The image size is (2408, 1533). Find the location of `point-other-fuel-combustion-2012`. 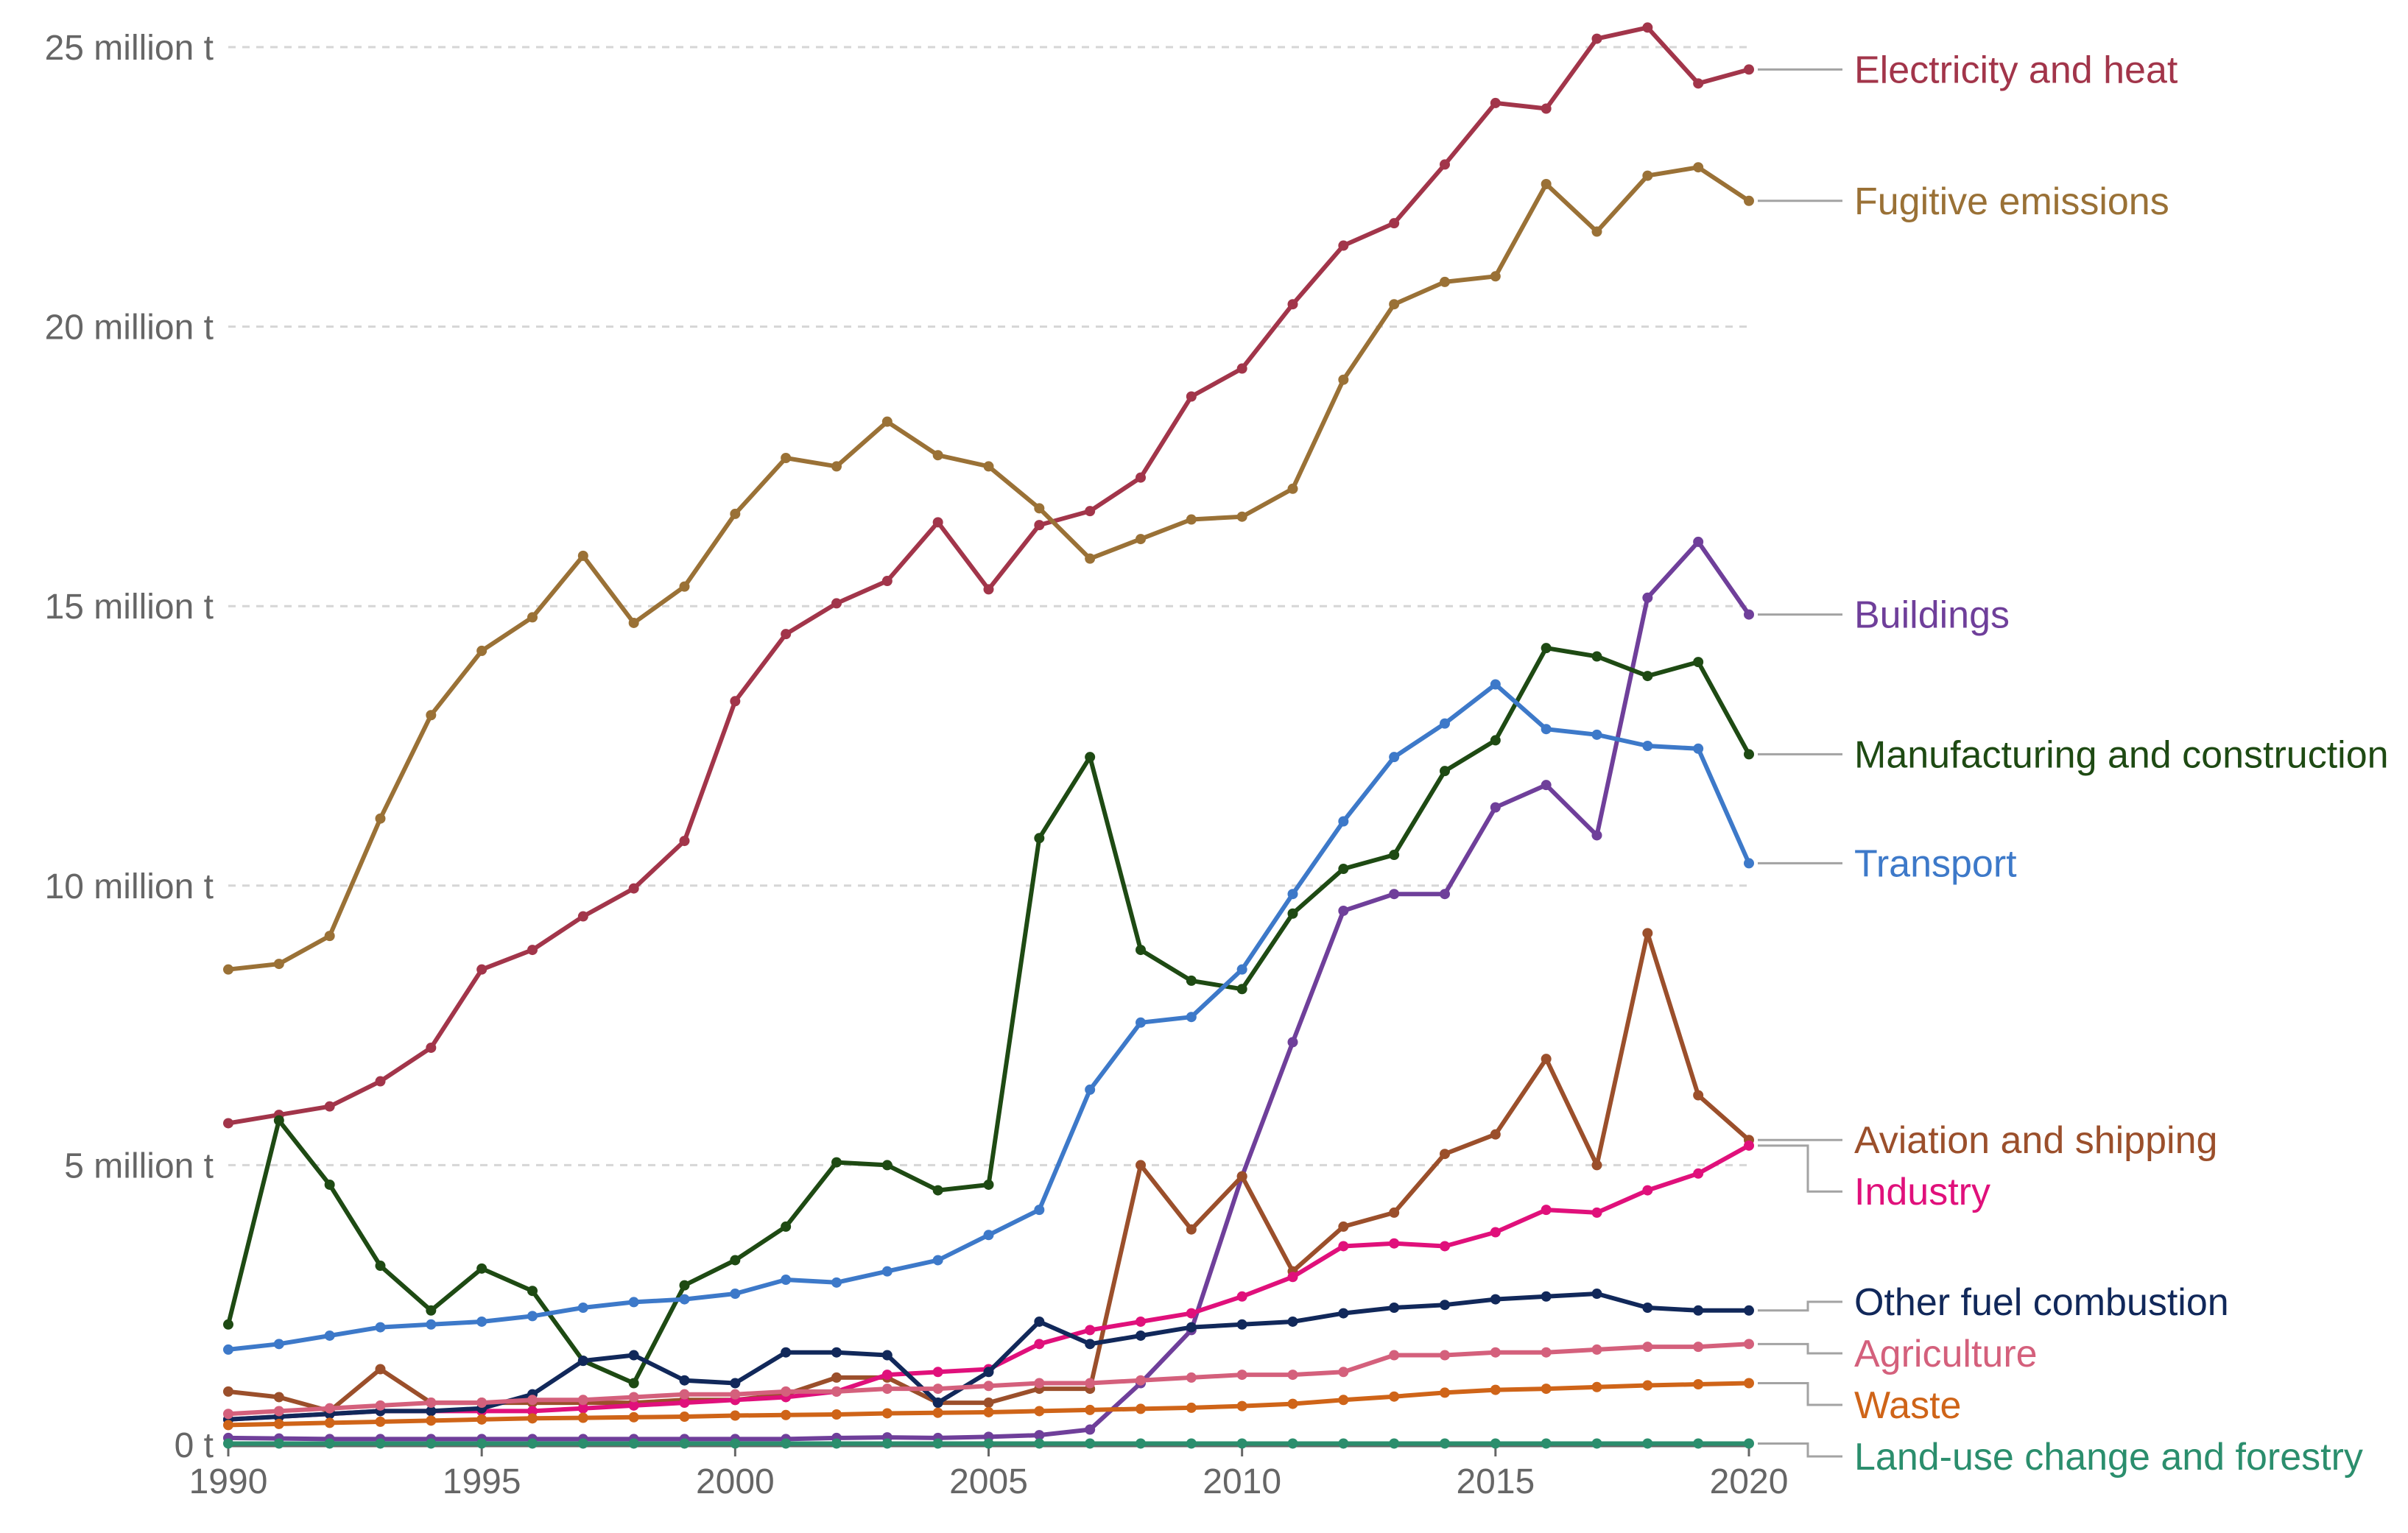

point-other-fuel-combustion-2012 is located at coordinates (1343, 1313).